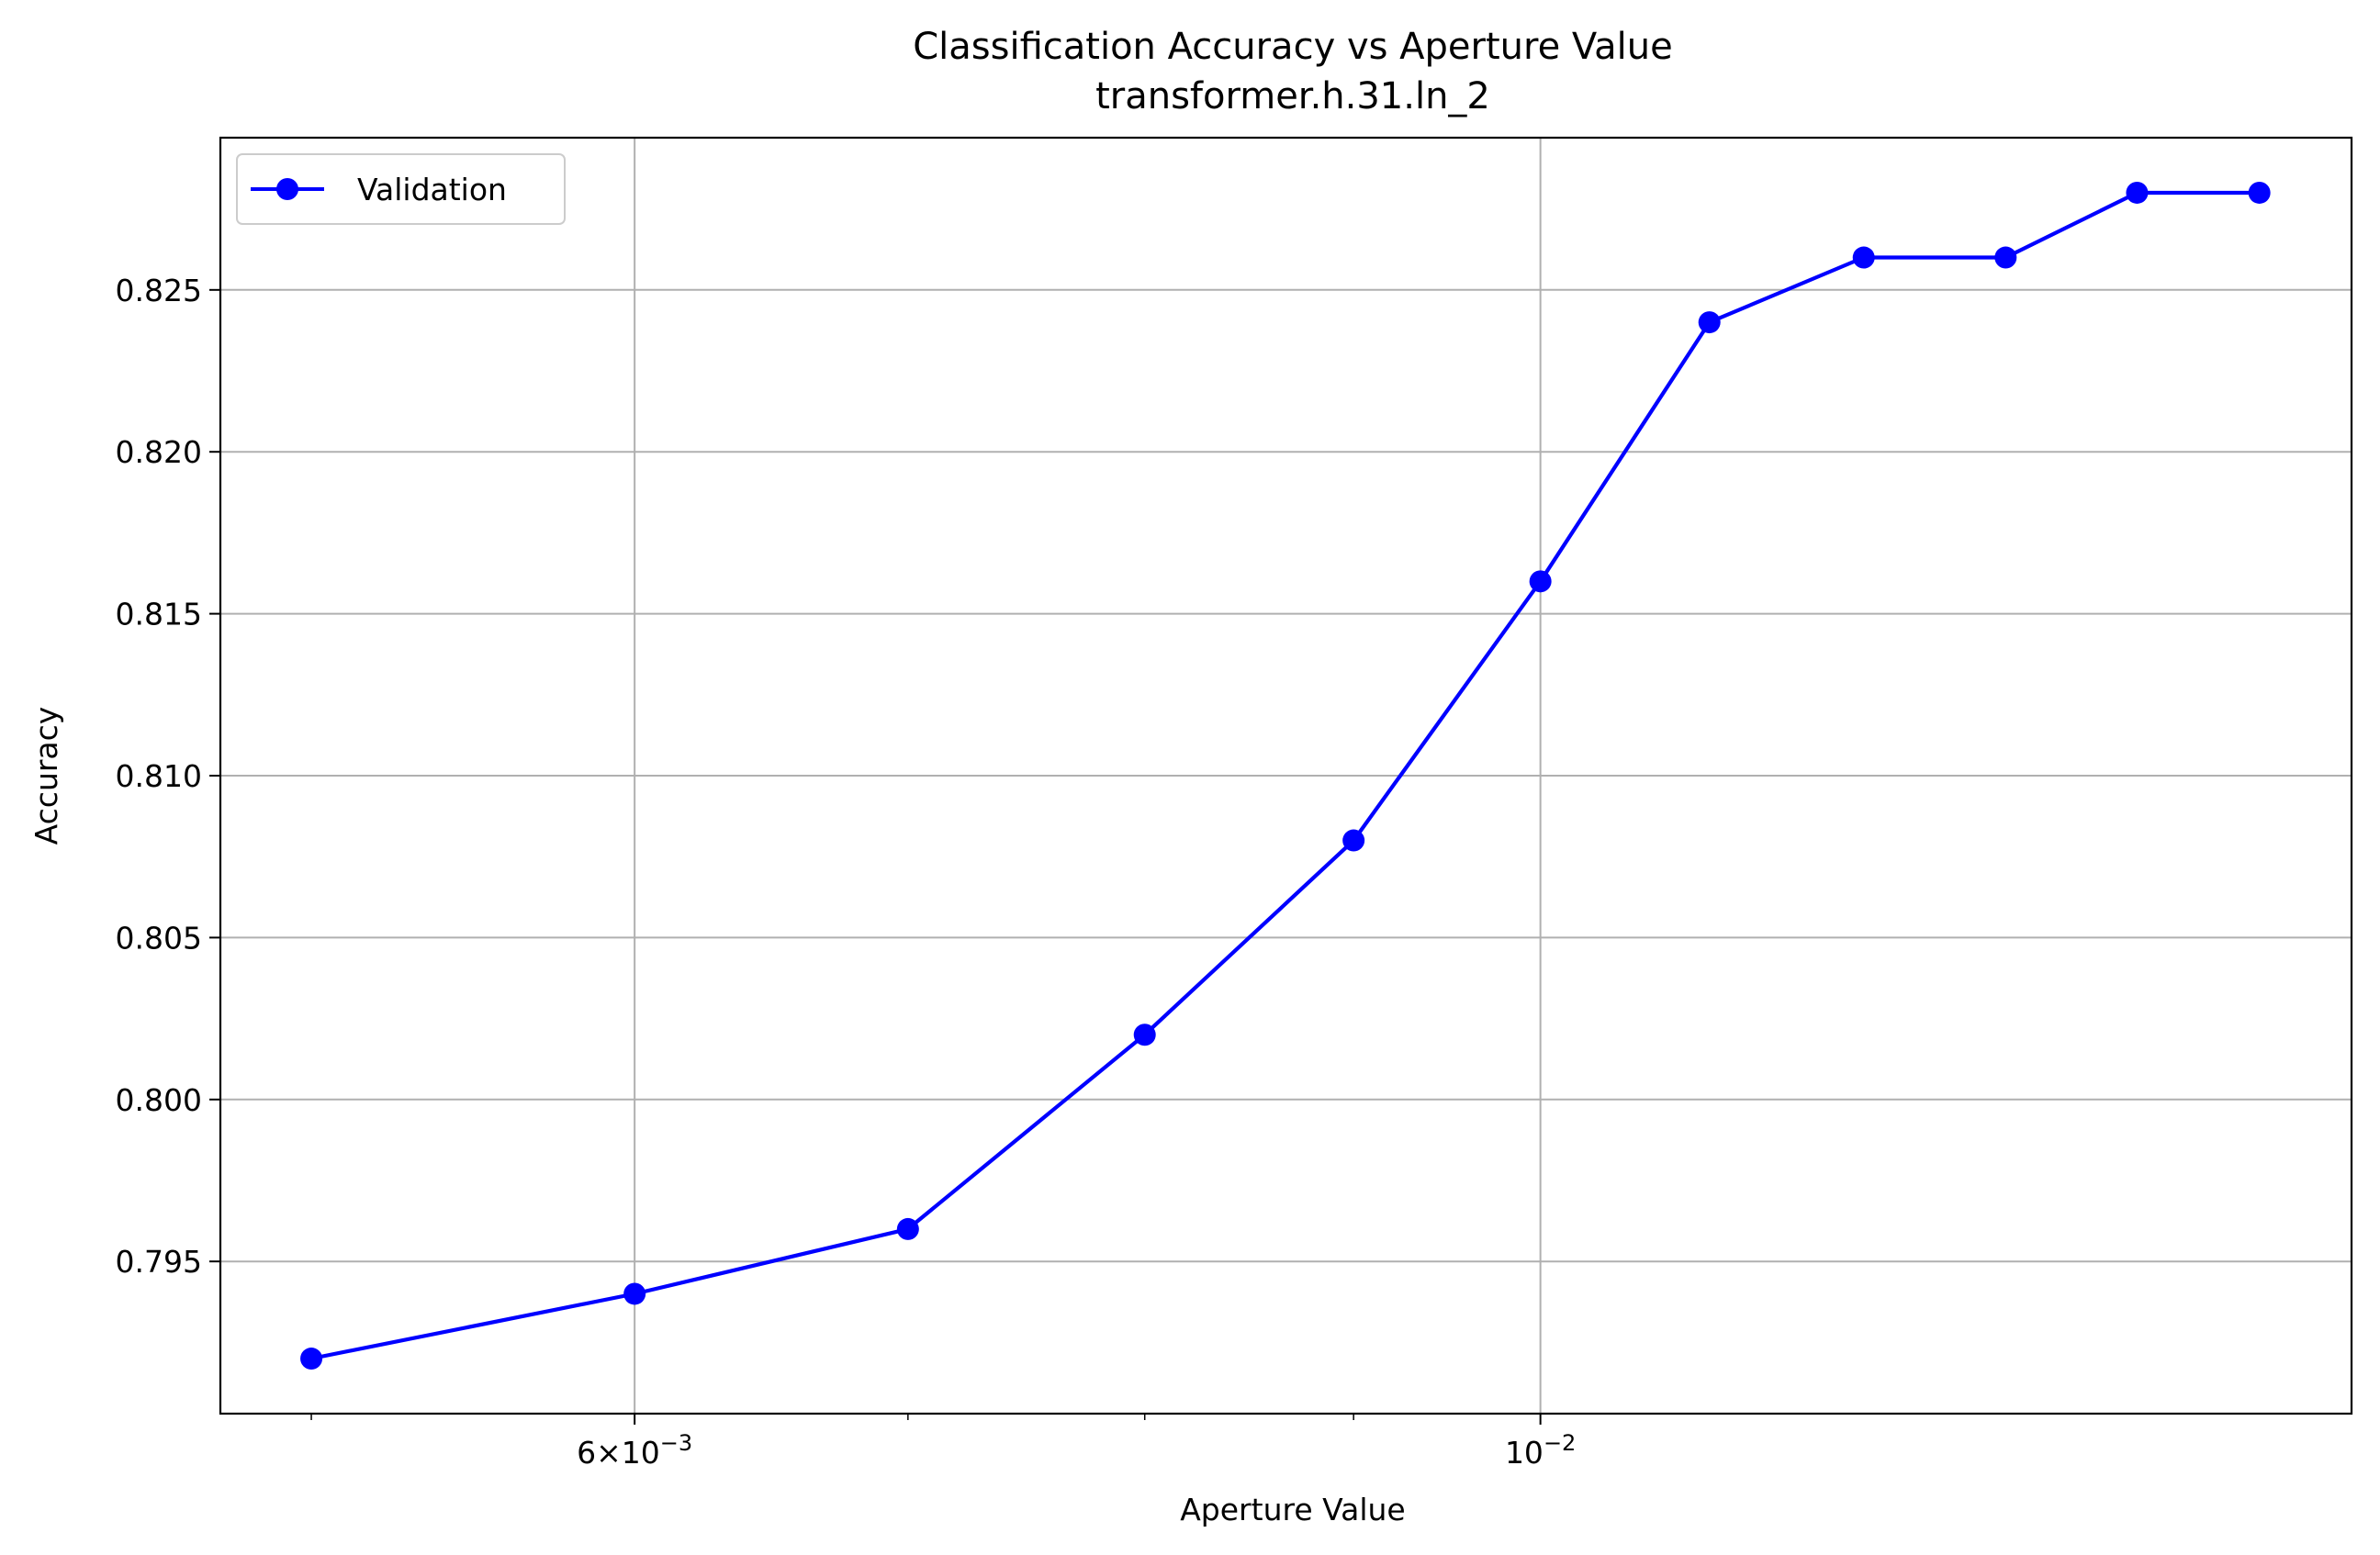 This screenshot has height=1555, width=2380. What do you see at coordinates (432, 189) in the screenshot?
I see `legend-label-validation: Validation` at bounding box center [432, 189].